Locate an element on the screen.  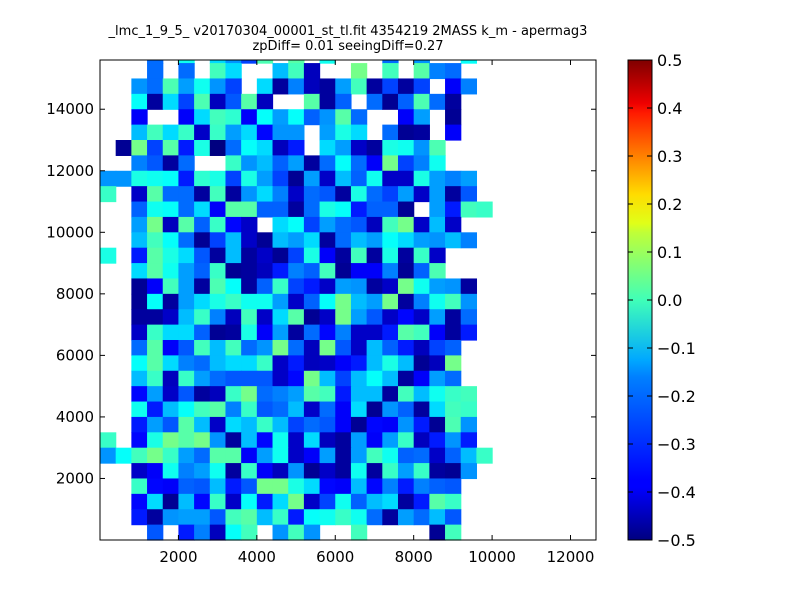
colorbar-tick-label: 0.3 is located at coordinates (669, 156).